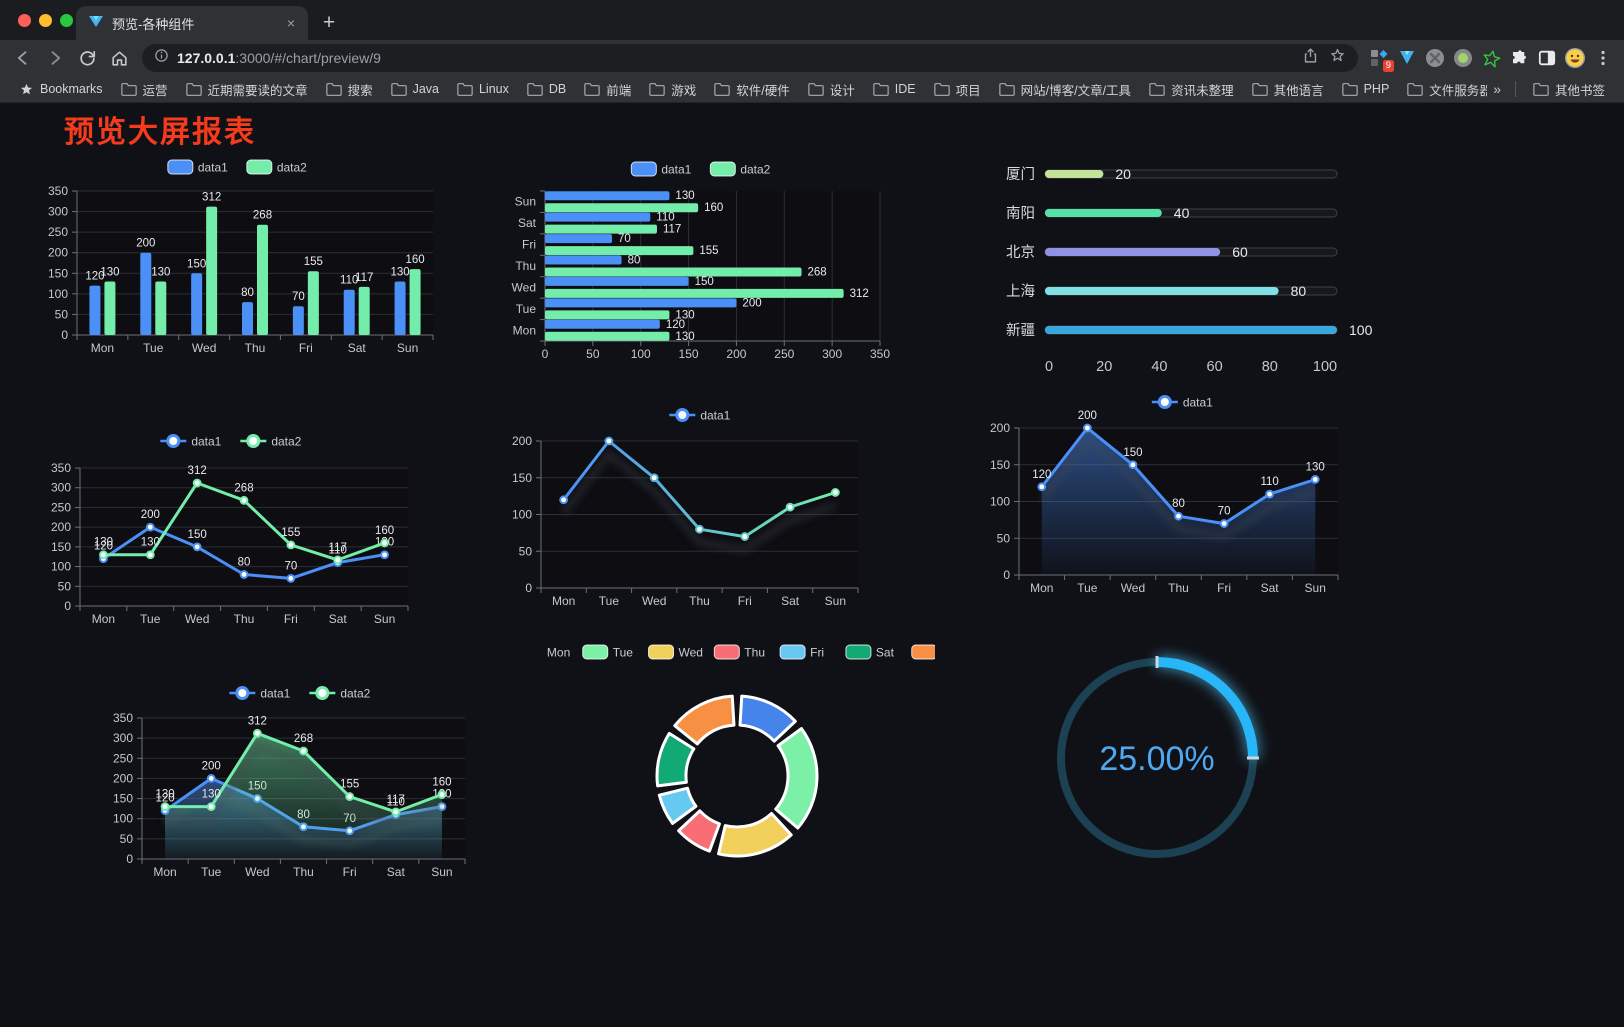 The width and height of the screenshot is (1624, 1027). I want to click on svg-text: 110, so click(338, 551).